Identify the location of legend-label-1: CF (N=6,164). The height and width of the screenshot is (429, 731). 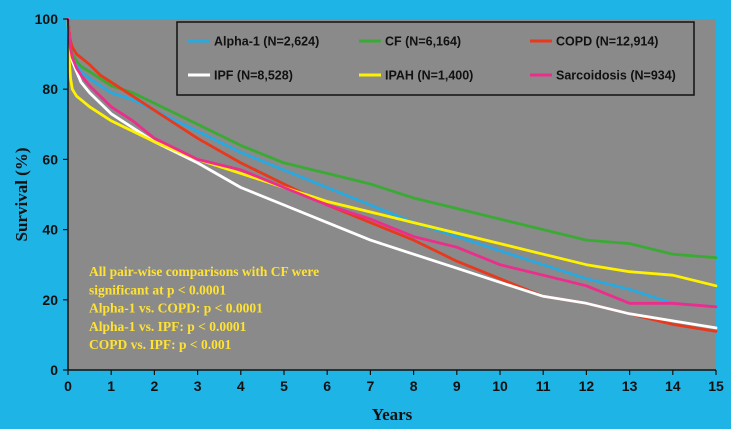
(423, 42).